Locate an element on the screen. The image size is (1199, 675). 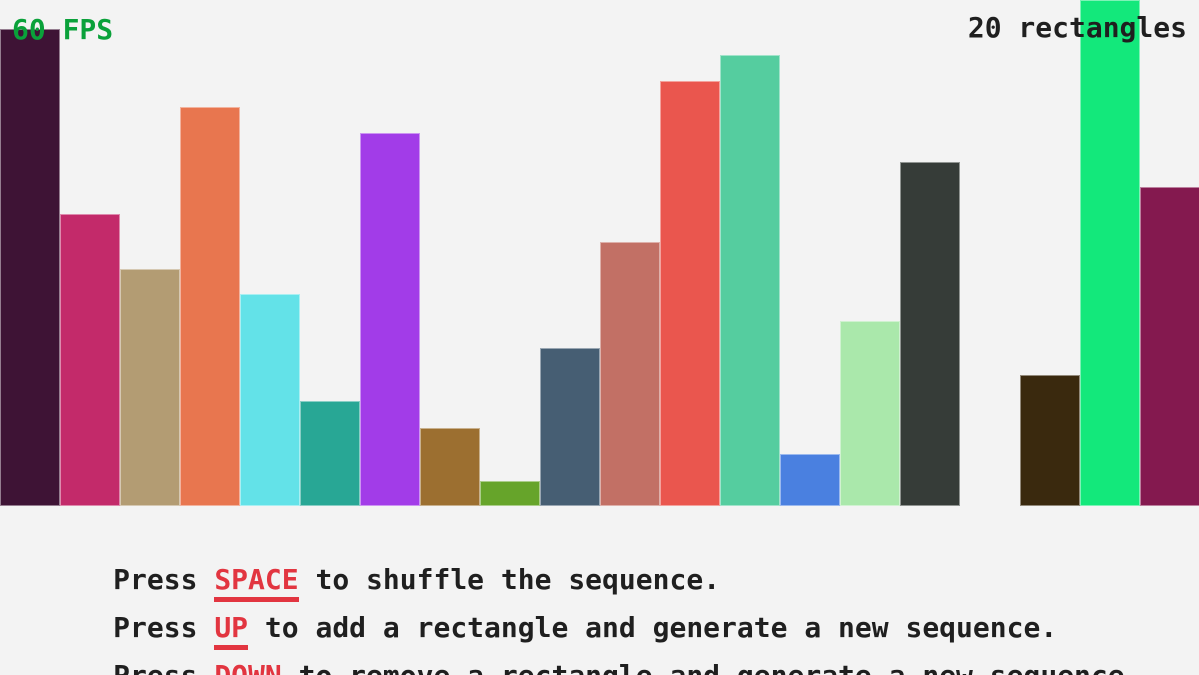
fps-counter: 60 FPS is located at coordinates (63, 29).